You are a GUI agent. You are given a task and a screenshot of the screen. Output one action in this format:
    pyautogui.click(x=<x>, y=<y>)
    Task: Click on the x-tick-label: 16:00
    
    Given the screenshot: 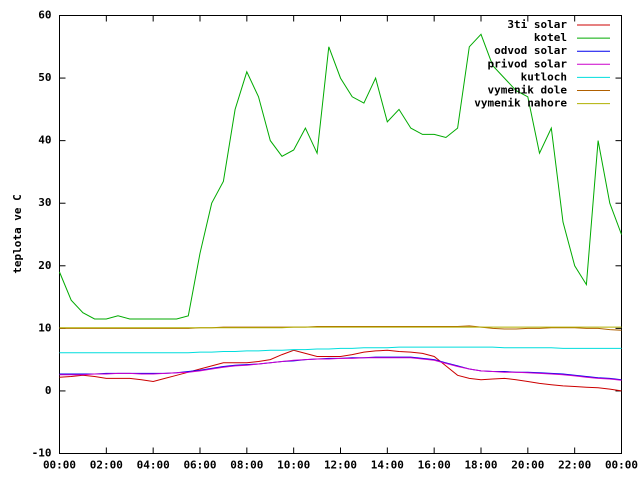 What is the action you would take?
    pyautogui.click(x=434, y=465)
    